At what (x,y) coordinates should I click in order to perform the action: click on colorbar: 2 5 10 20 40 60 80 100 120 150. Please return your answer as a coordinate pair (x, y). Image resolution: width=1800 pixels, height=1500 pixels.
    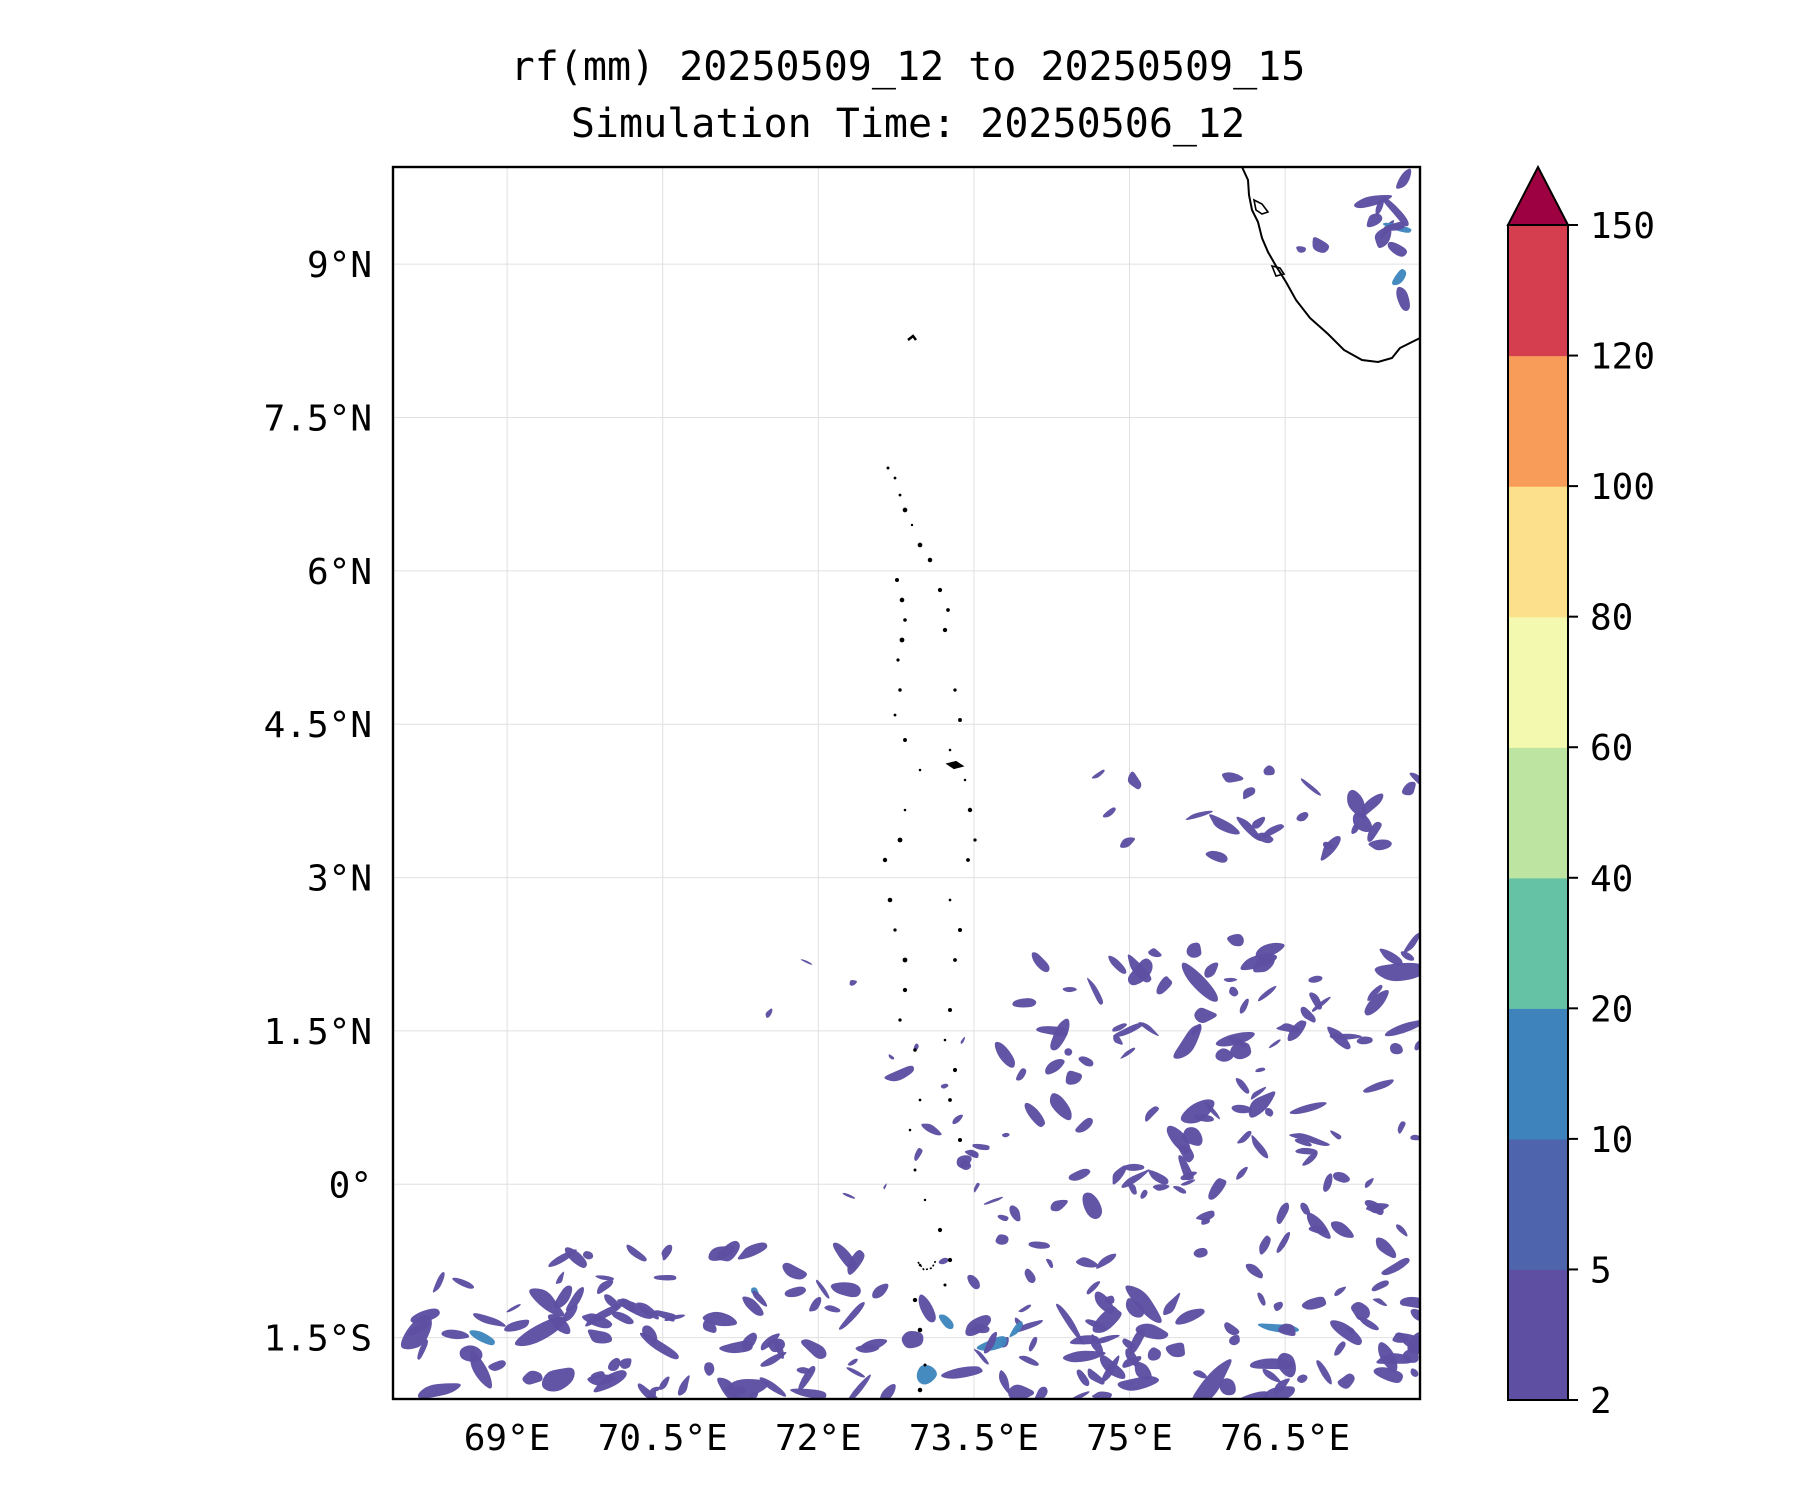
    Looking at the image, I should click on (1580, 793).